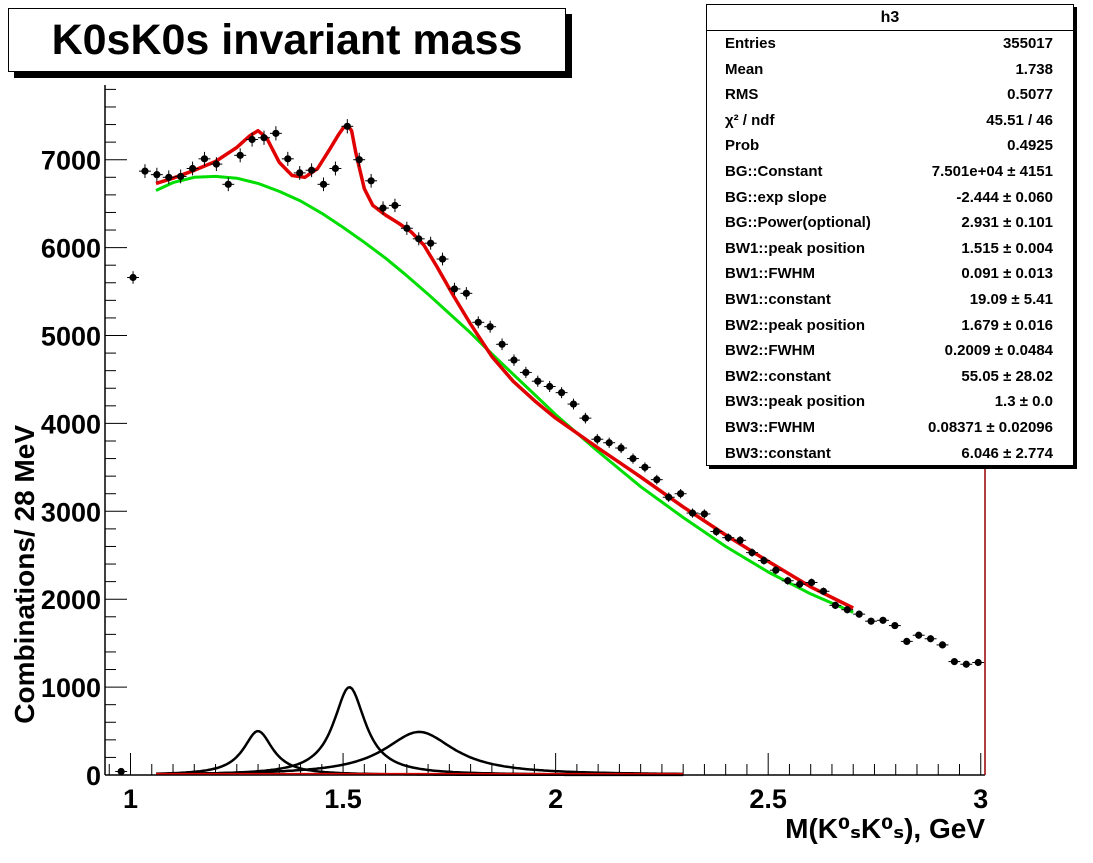 The height and width of the screenshot is (863, 1093). Describe the element at coordinates (795, 248) in the screenshot. I see `stats-row-label: BW1::peak position` at that location.